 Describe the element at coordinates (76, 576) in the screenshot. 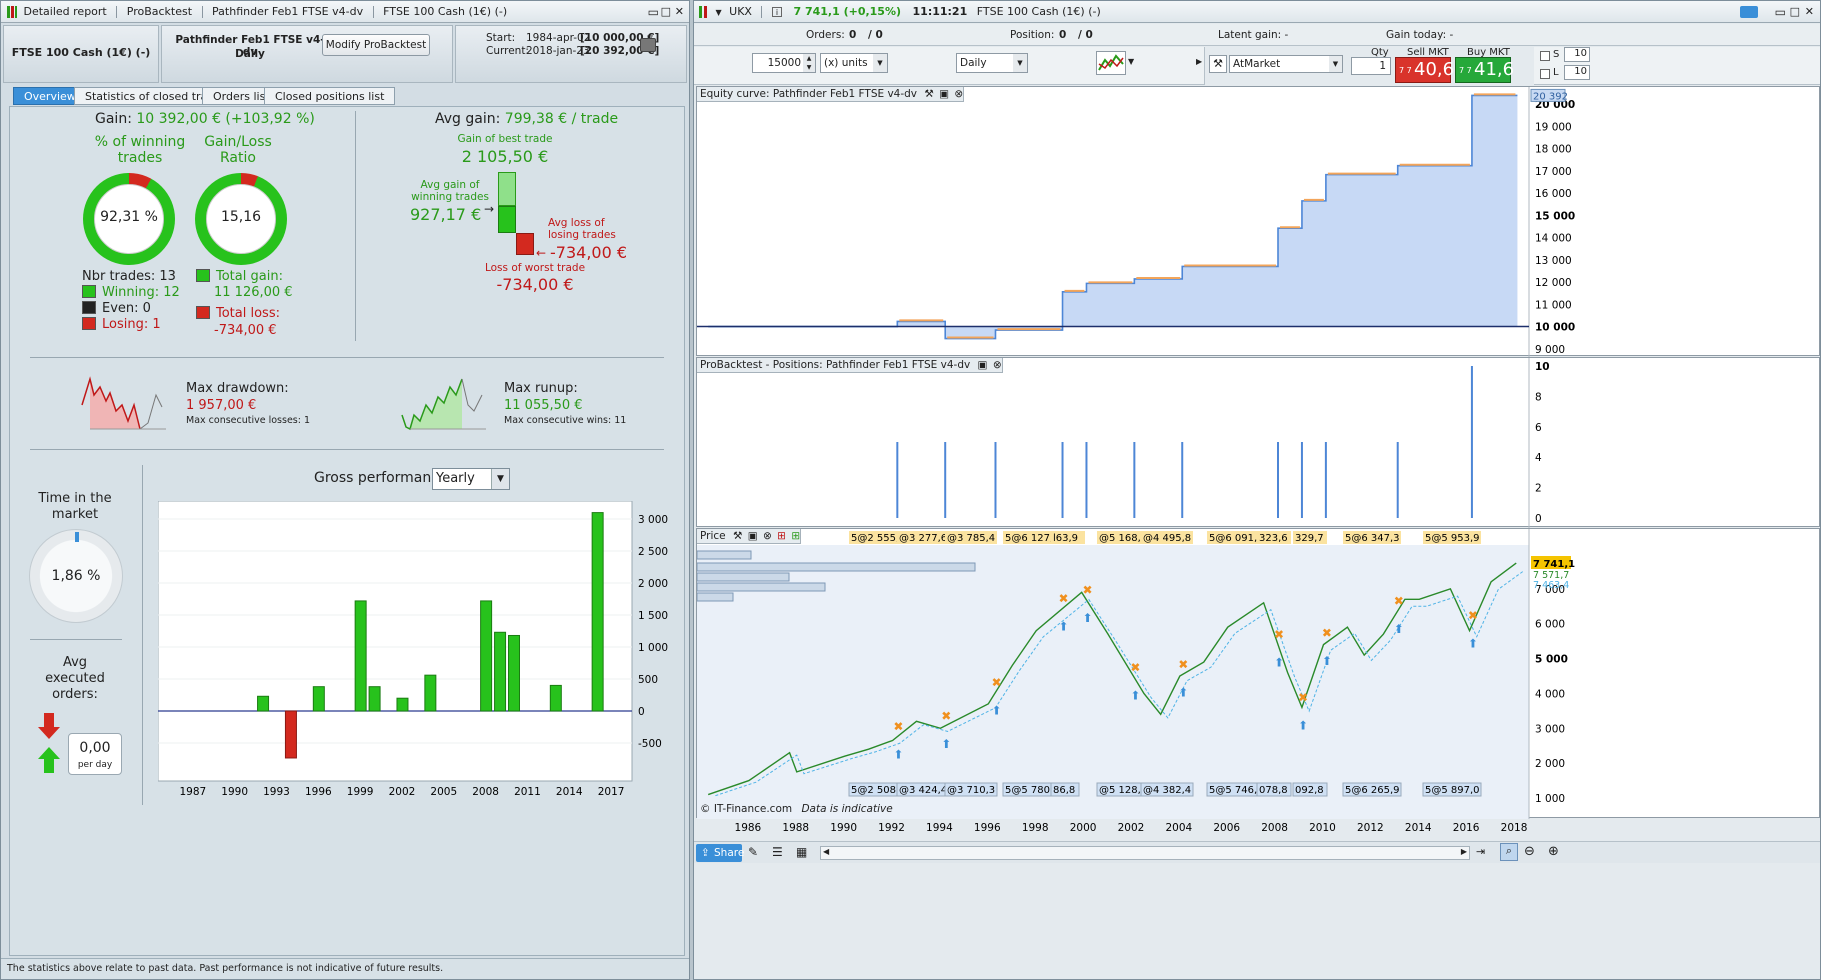

I see `time-in-market-value: 1,86 %` at that location.